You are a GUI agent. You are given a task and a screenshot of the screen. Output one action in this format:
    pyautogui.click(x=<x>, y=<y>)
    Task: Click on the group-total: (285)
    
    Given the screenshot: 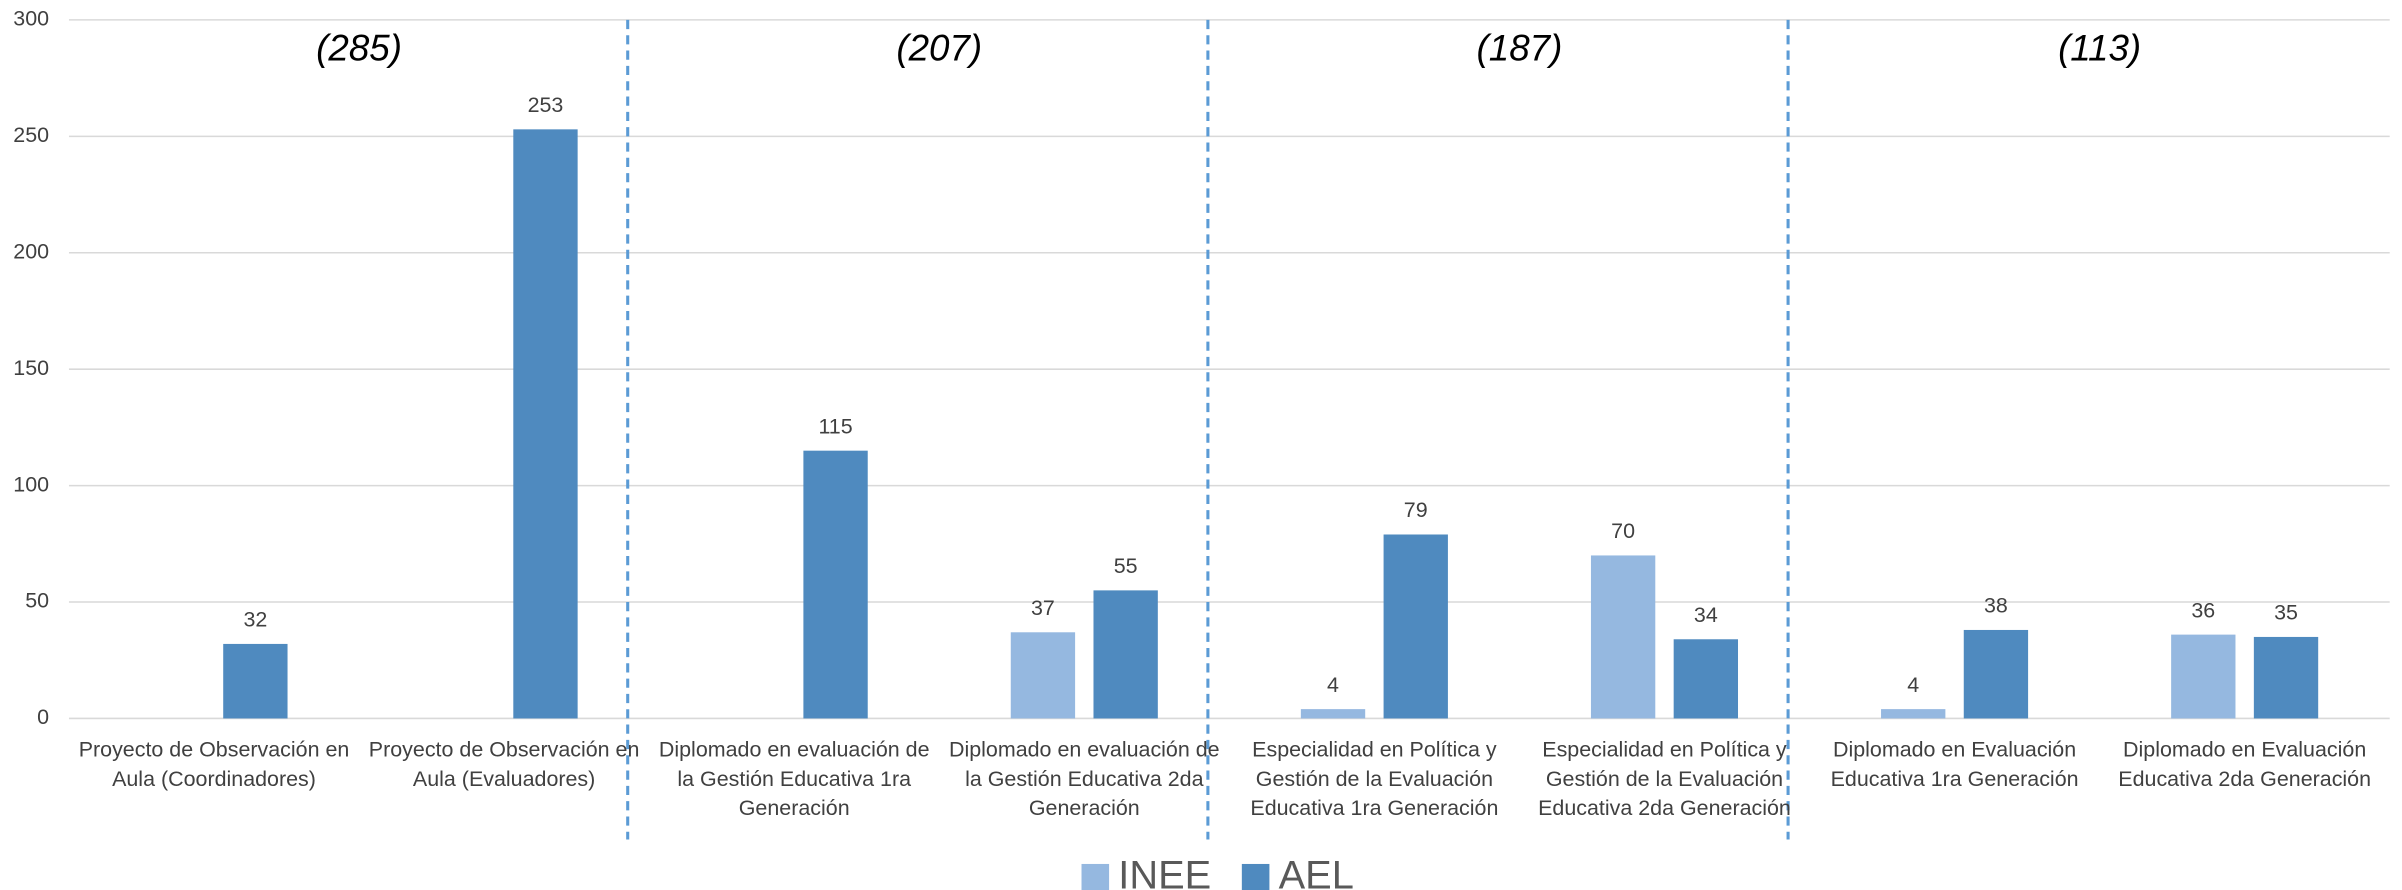 What is the action you would take?
    pyautogui.click(x=359, y=47)
    